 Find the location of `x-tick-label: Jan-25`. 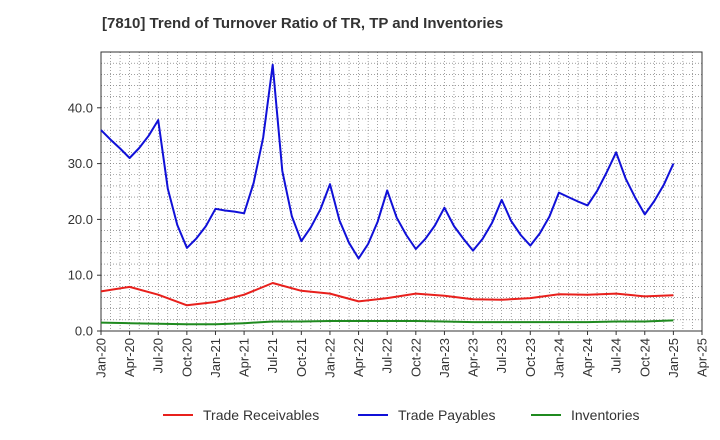

x-tick-label: Jan-25 is located at coordinates (673, 358).